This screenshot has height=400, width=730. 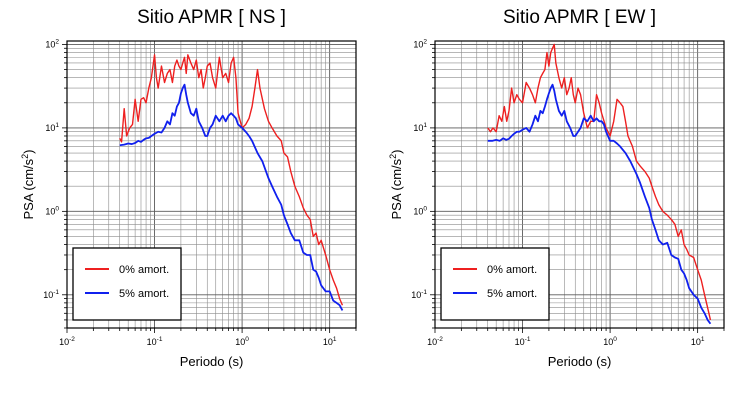 I want to click on chart-title: Sitio APMR [ EW ], so click(x=579, y=17).